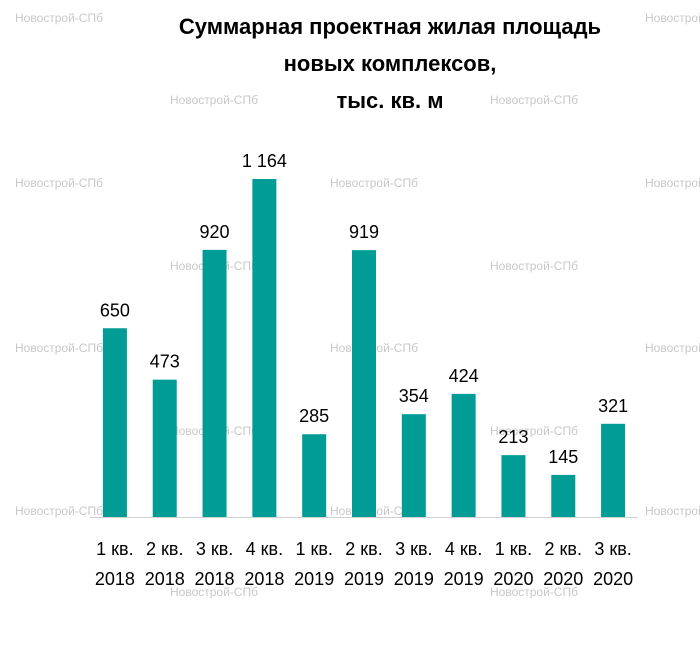 The image size is (700, 661). I want to click on data-label: 1 164, so click(264, 161).